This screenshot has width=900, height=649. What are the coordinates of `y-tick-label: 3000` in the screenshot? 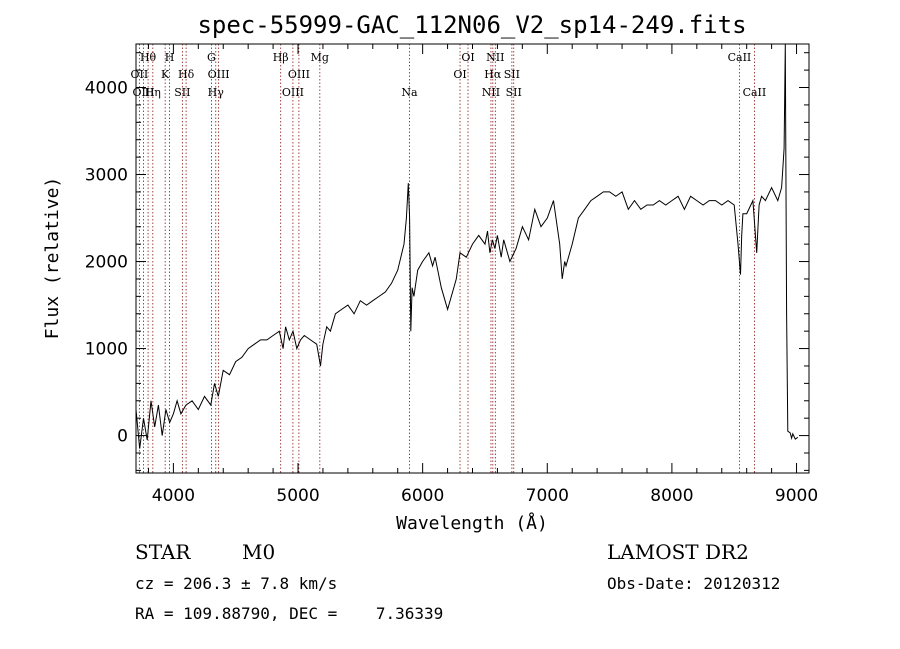 It's located at (106, 176).